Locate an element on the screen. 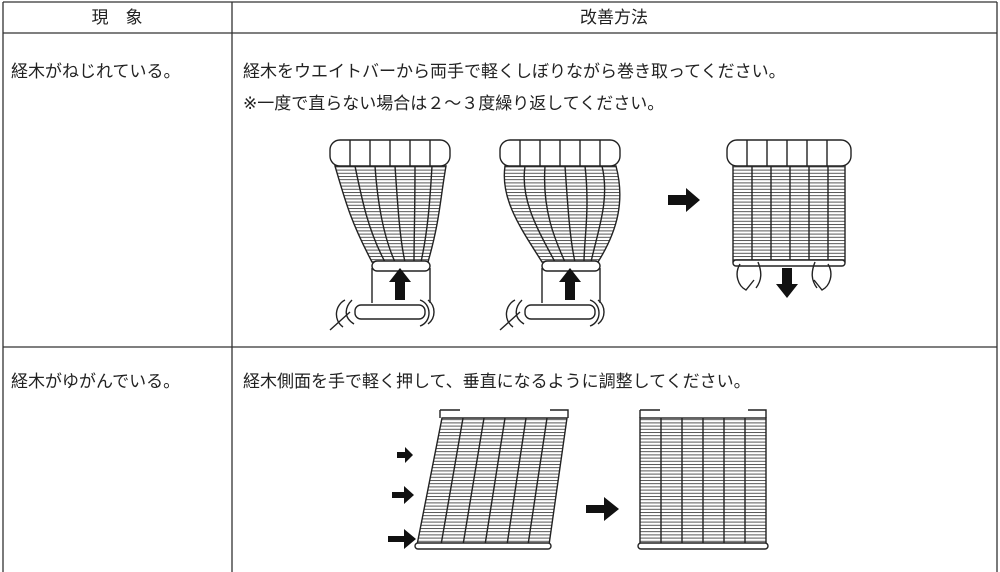  remedy: 経木をウエイトバーから両手で軽くしぼりながら巻き取ってください。 is located at coordinates (514, 72).